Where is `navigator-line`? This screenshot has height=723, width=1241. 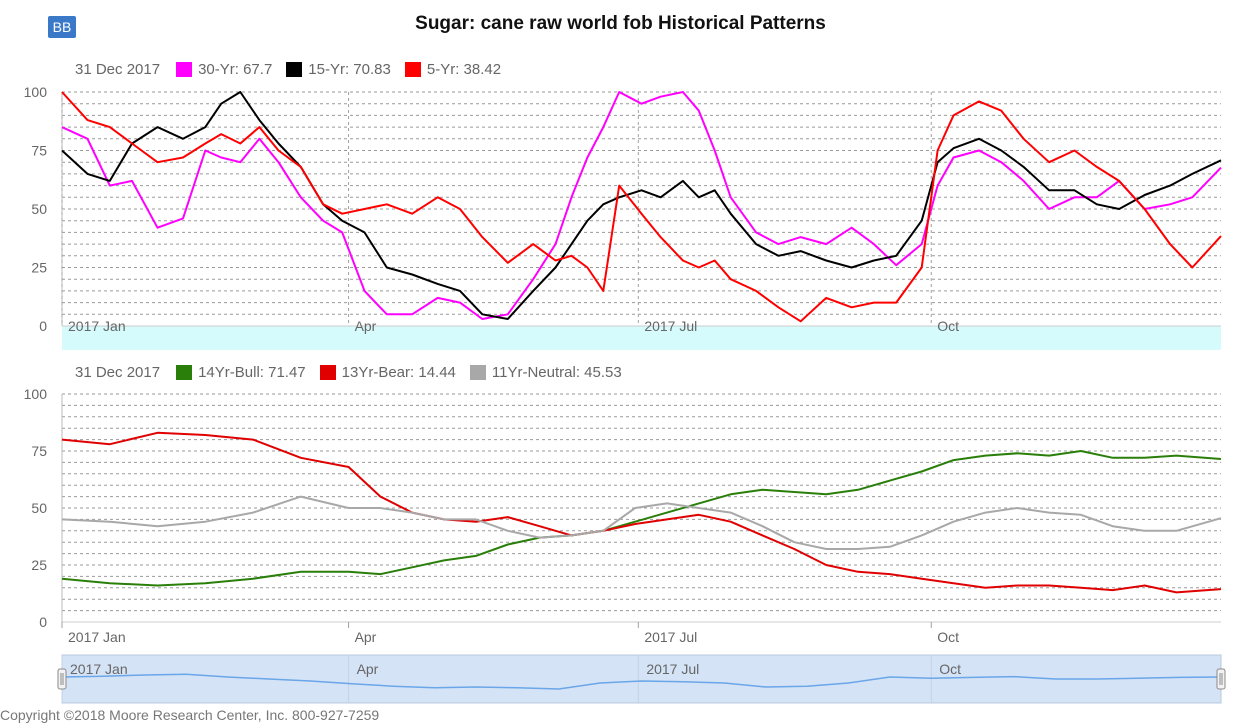
navigator-line is located at coordinates (641, 681).